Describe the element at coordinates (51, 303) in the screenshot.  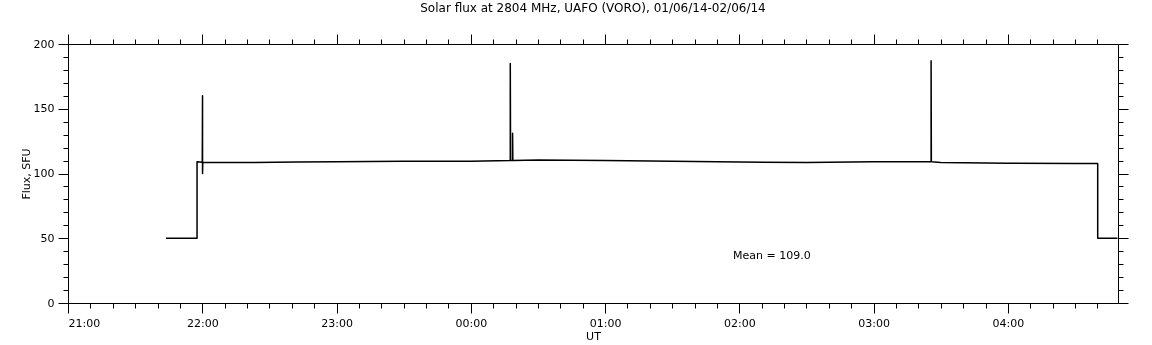
I see `y-tick-label: 0` at that location.